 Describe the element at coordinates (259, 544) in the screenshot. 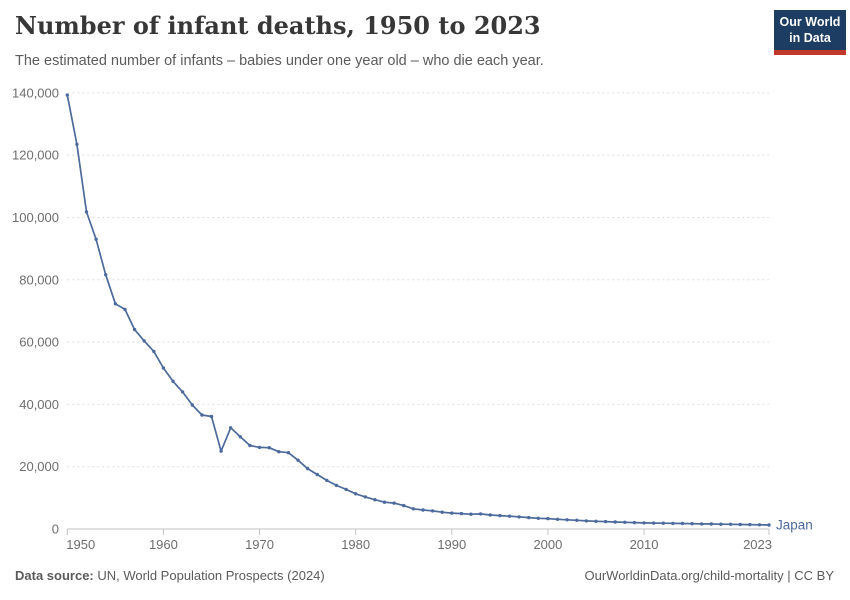

I see `x-axis-tick-label: 1970` at that location.